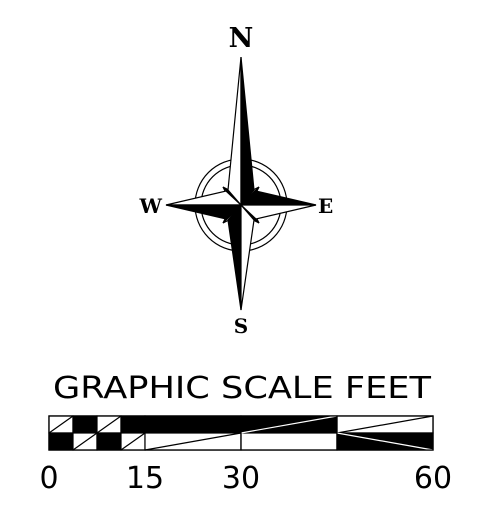  I want to click on scale-tick-30: 30, so click(241, 478).